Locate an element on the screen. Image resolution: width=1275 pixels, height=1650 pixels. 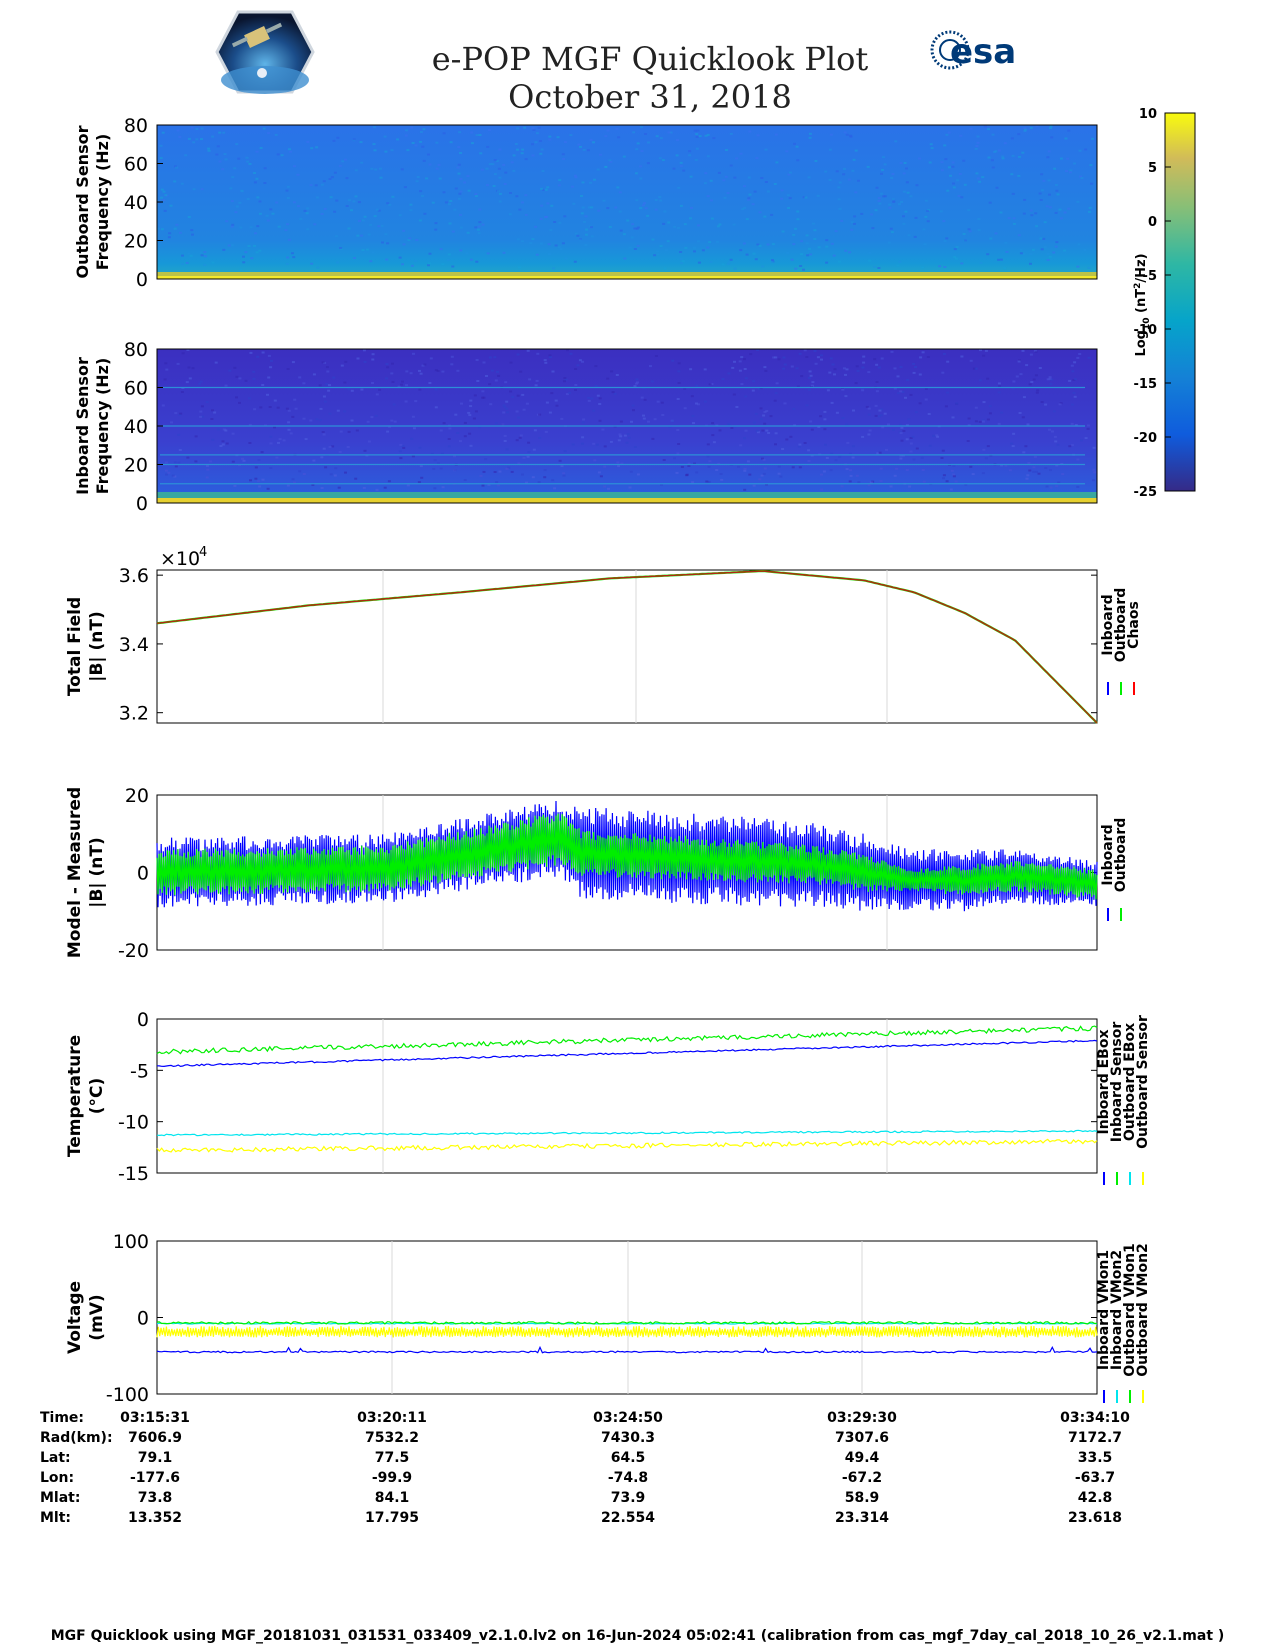
legend-label: Outboard Sensor is located at coordinates (1143, 1082).